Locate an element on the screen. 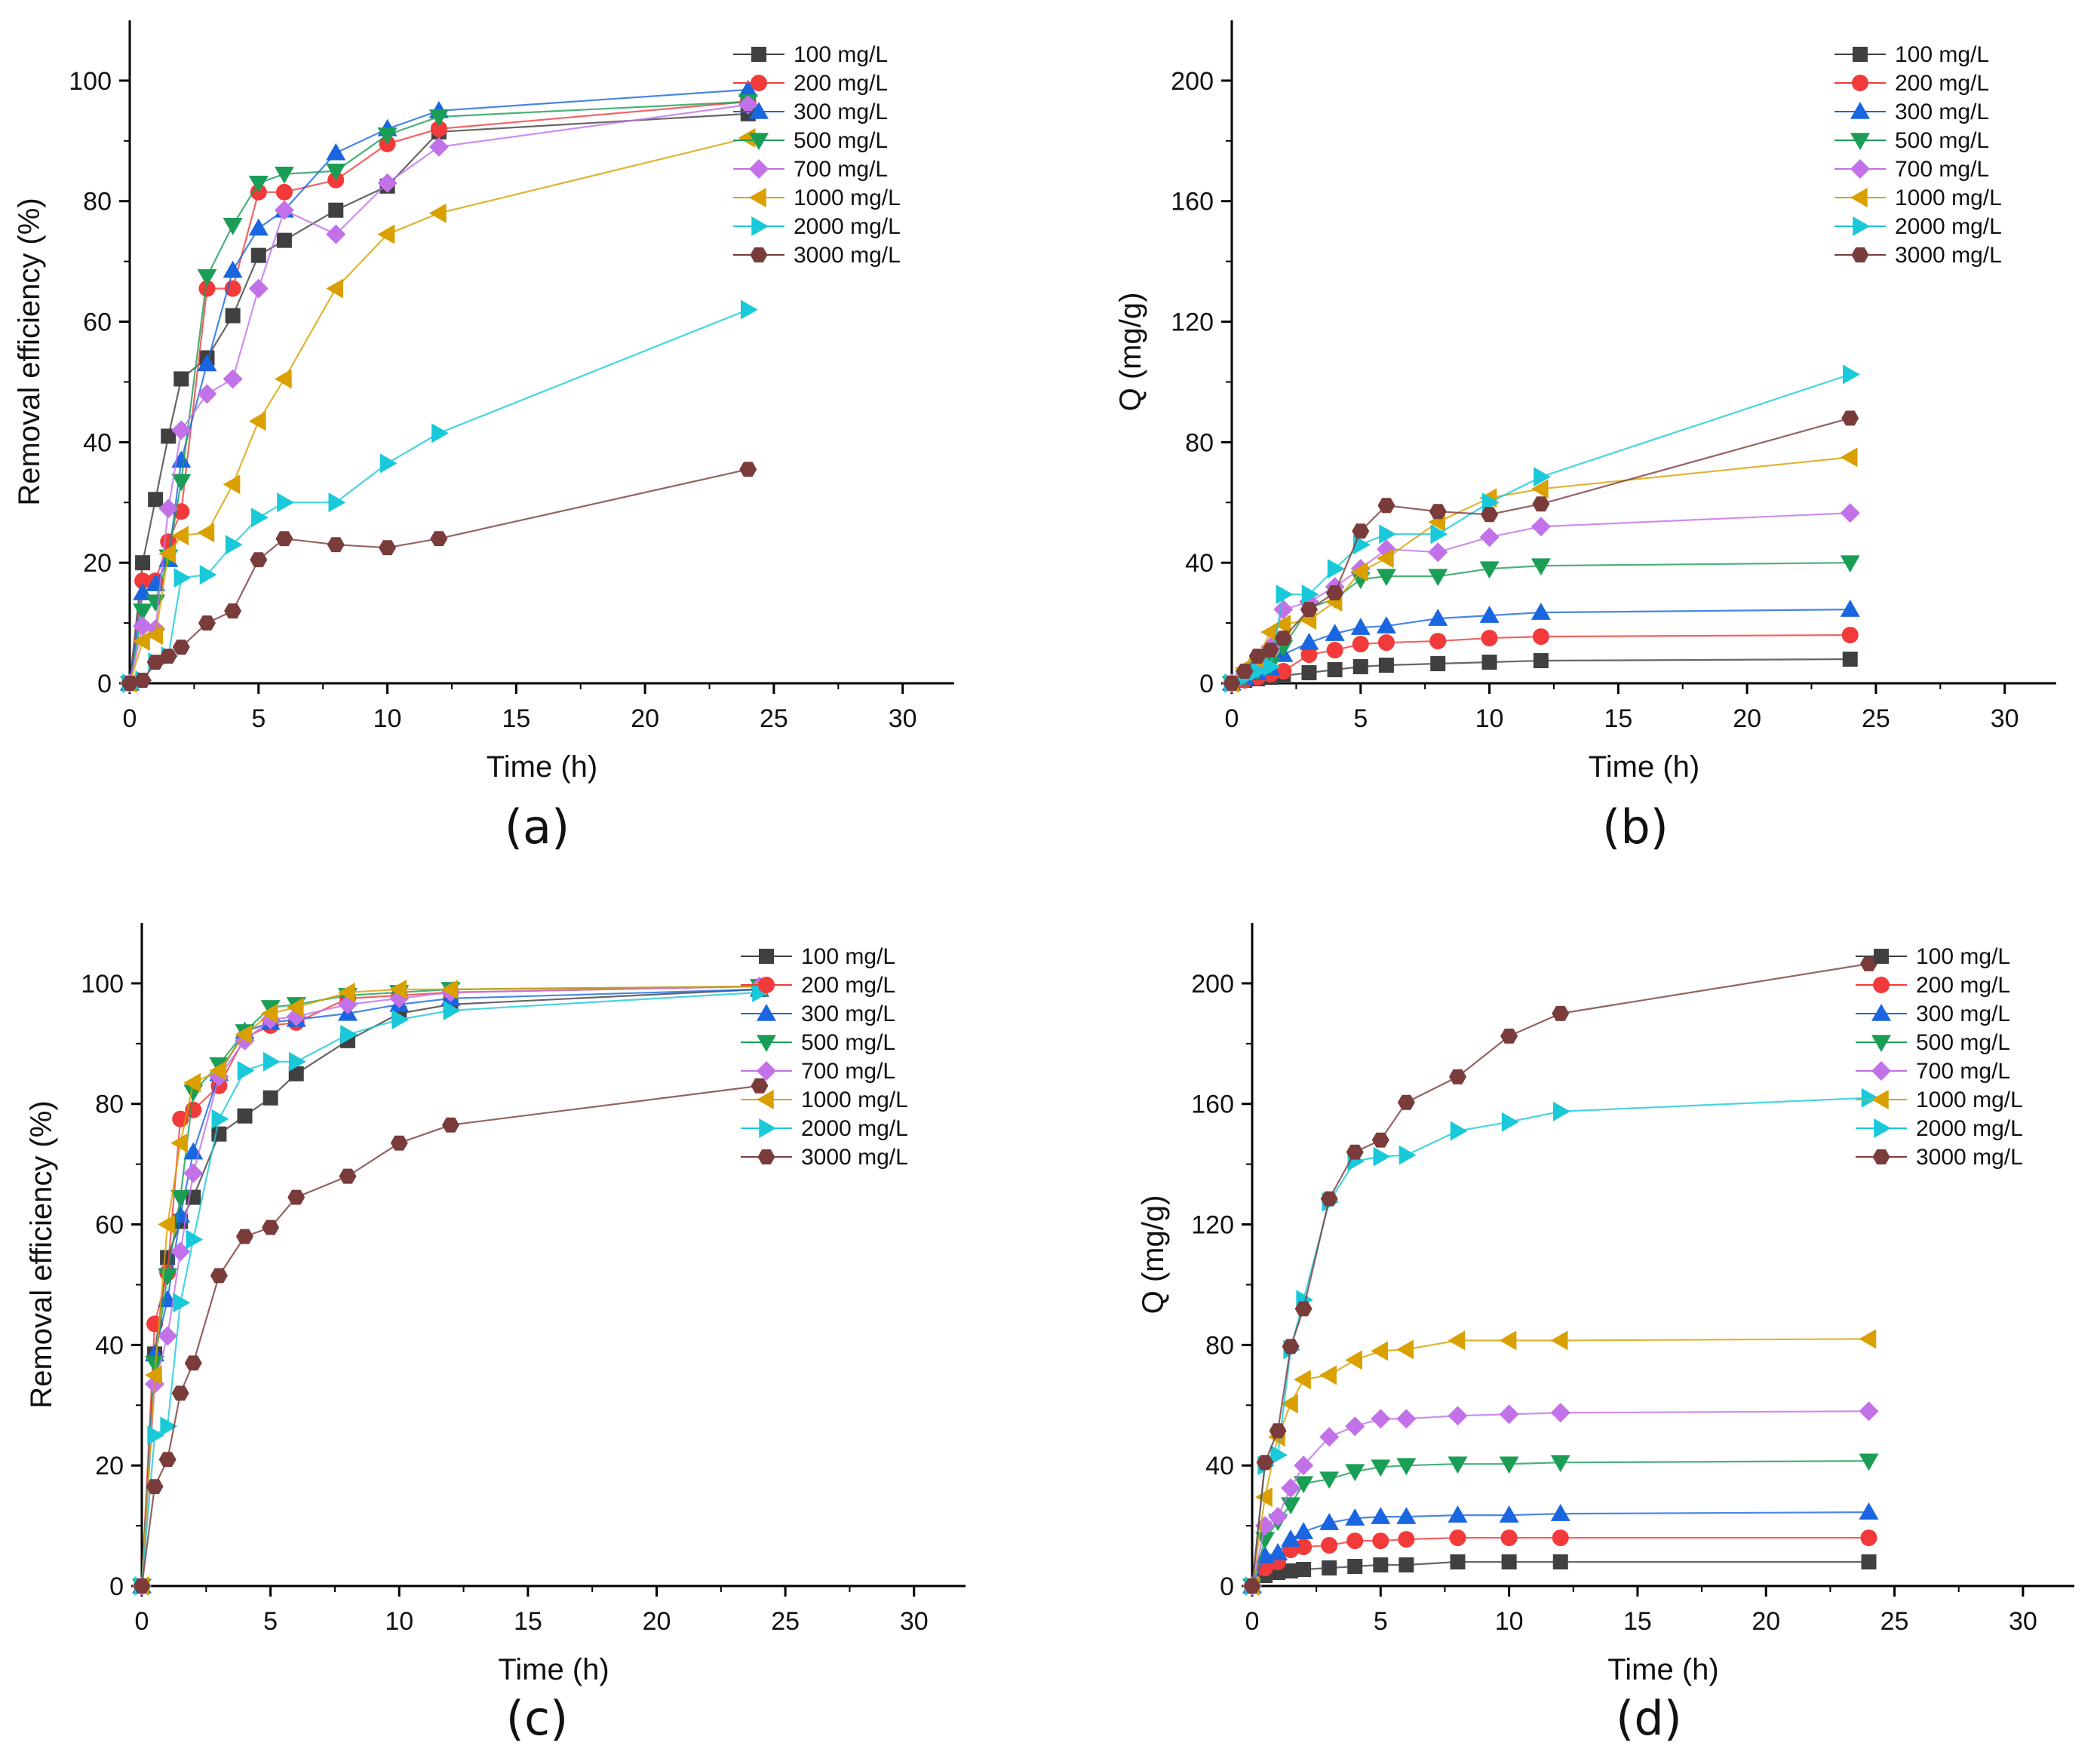  x-tick-label: 10 is located at coordinates (1489, 719).